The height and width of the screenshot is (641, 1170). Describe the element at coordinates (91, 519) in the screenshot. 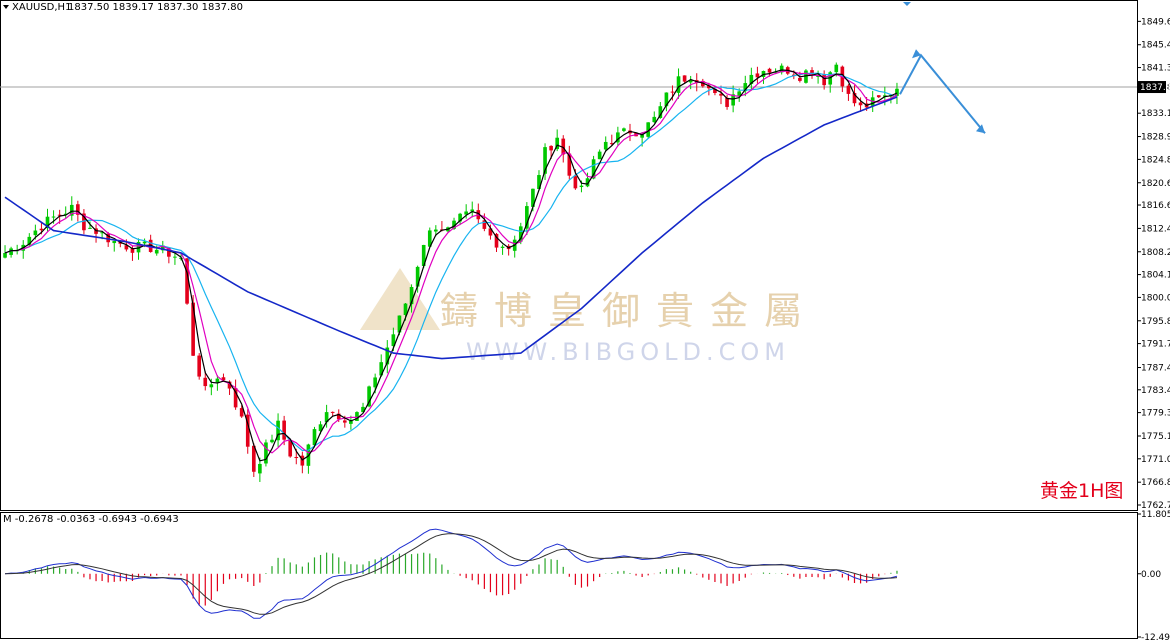

I see `macd-header: M -0.2678 -0.0363 -0.6943 -0.6943` at that location.